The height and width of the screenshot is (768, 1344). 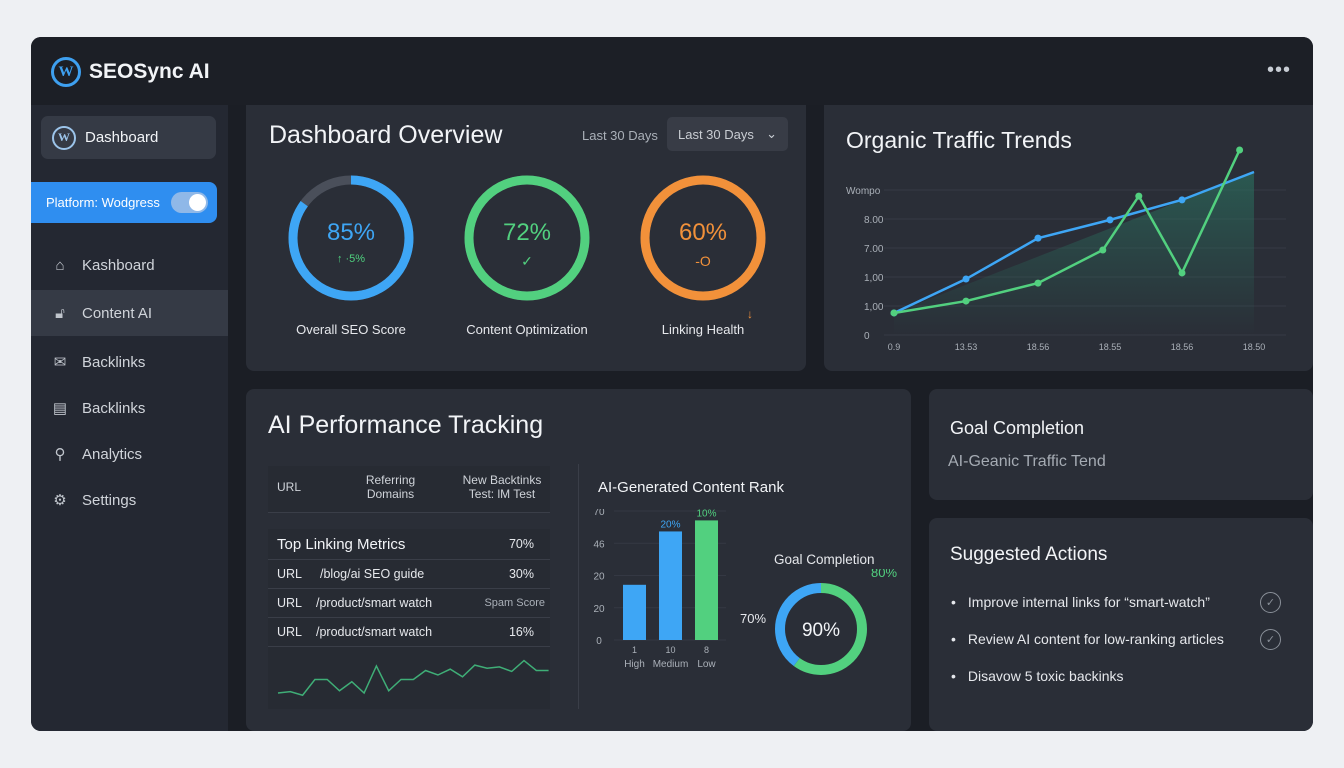 What do you see at coordinates (1017, 428) in the screenshot?
I see `goal-title: Goal Completion` at bounding box center [1017, 428].